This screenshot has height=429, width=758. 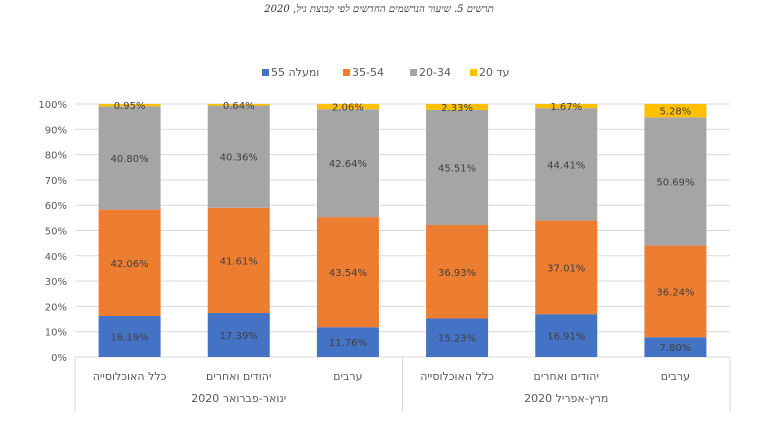 I want to click on legend-label: עד 20, so click(x=494, y=72).